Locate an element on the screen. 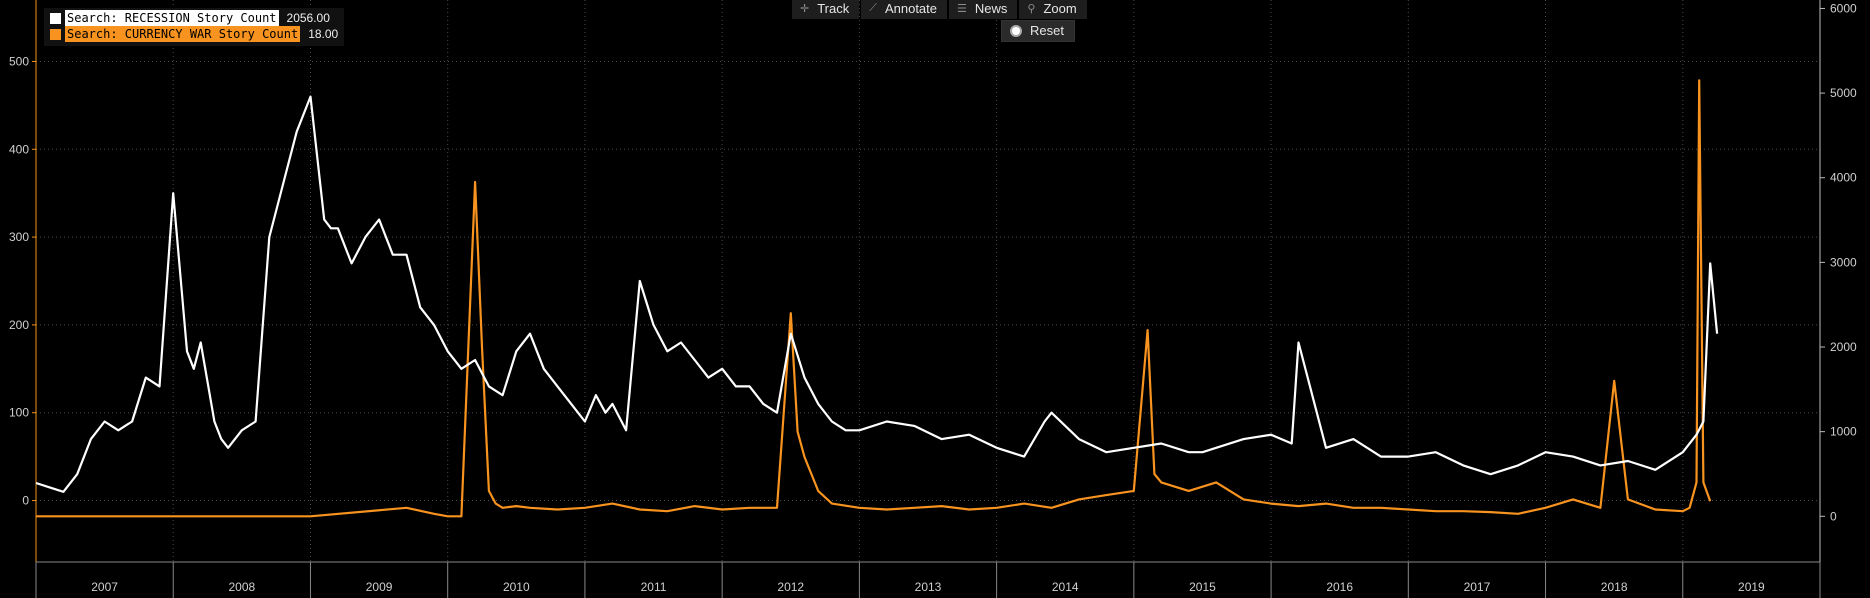  zoom-button: ⚲ Zoom is located at coordinates (1053, 9).